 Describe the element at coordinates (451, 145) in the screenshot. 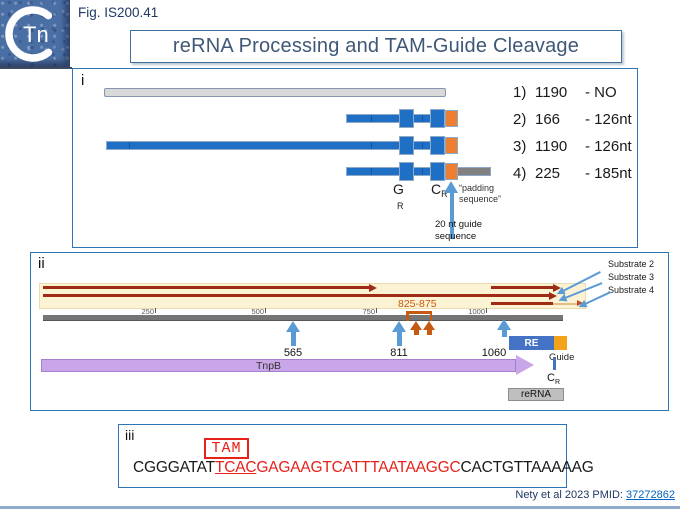

I see `construct-3-guide-block` at that location.